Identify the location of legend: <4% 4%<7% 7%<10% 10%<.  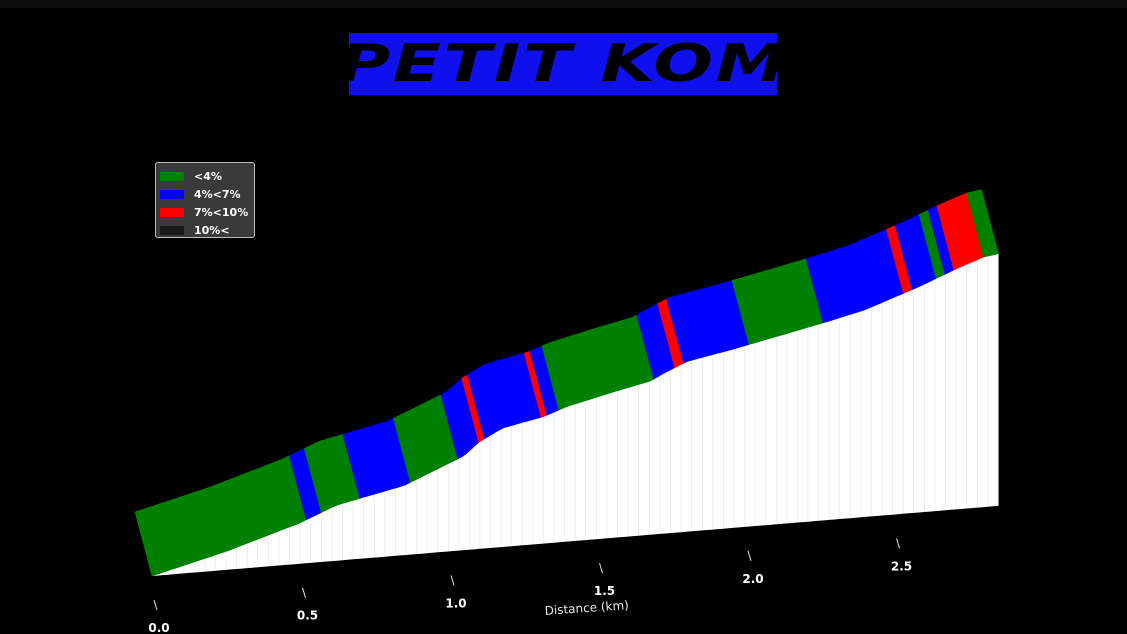
(205, 200).